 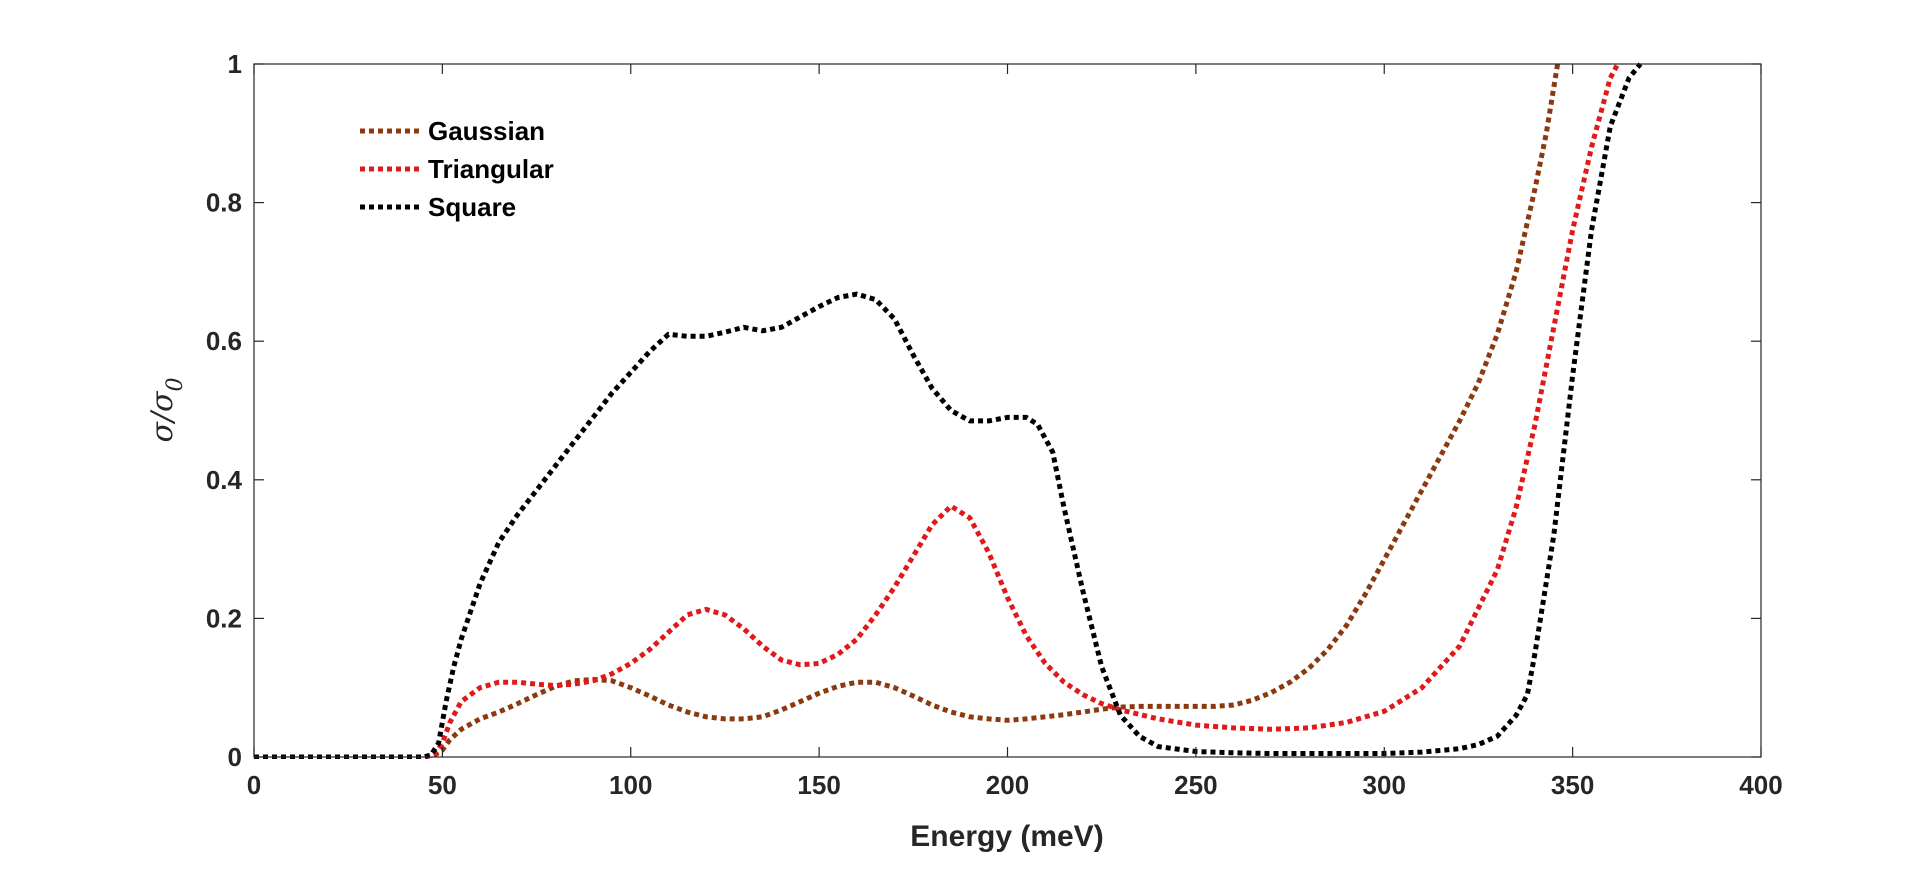 I want to click on legend-label-square: Square, so click(x=472, y=207).